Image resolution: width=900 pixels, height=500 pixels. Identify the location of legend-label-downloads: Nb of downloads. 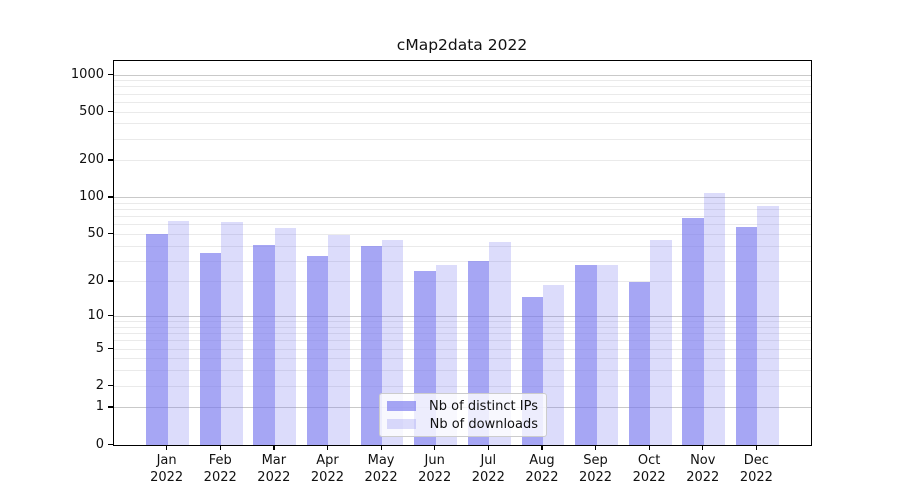
(483, 424).